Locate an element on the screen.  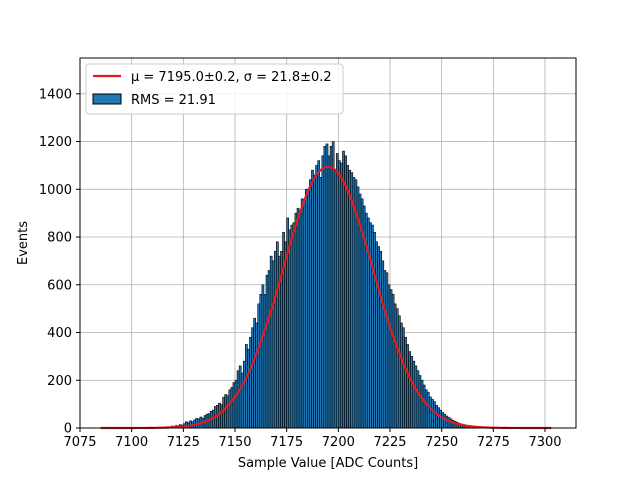
y-tick-label: 800 is located at coordinates (59, 238).